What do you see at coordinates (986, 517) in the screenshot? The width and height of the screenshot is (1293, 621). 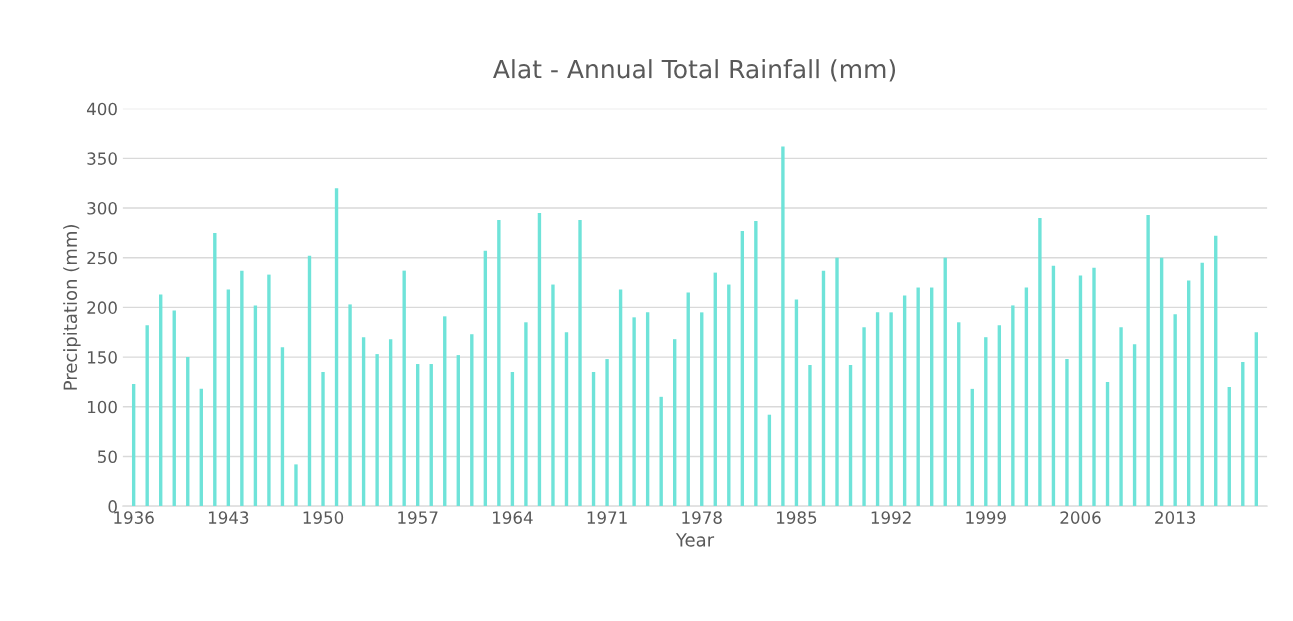 I see `x-tick-label: 1999` at bounding box center [986, 517].